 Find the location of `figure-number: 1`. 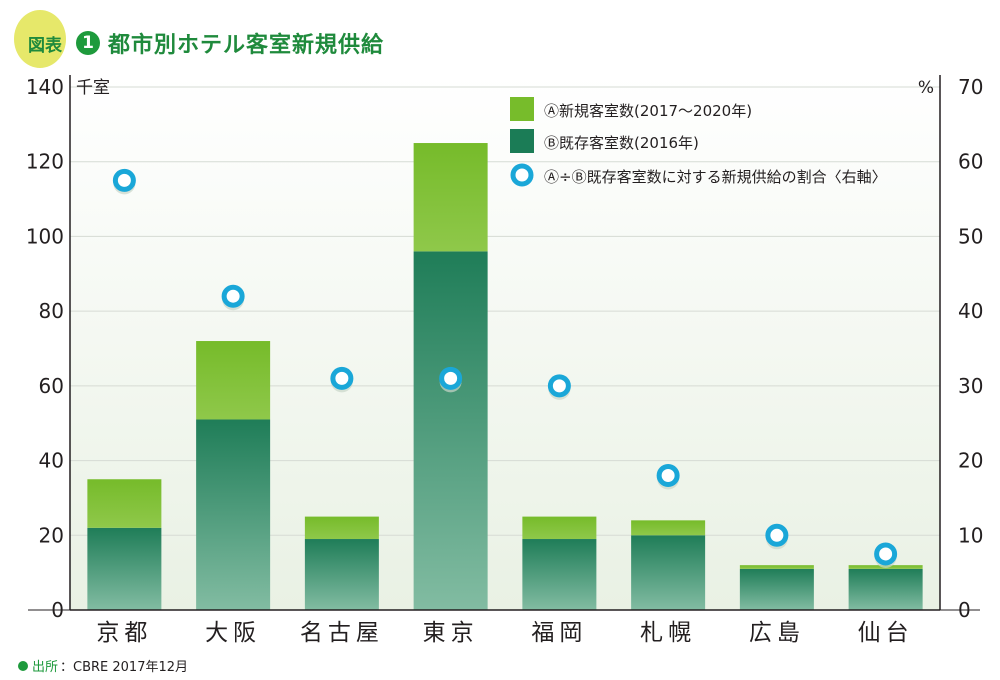

figure-number: 1 is located at coordinates (88, 43).